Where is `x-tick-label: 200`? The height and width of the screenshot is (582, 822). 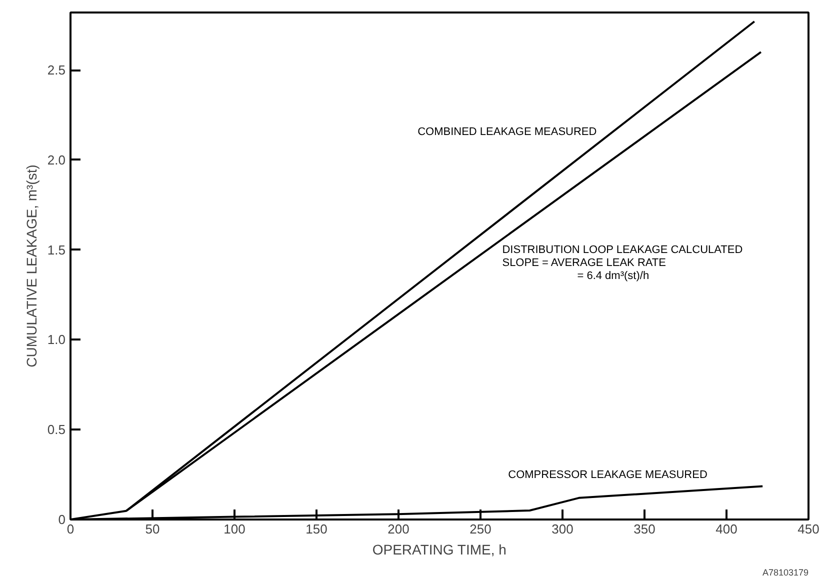 x-tick-label: 200 is located at coordinates (399, 529).